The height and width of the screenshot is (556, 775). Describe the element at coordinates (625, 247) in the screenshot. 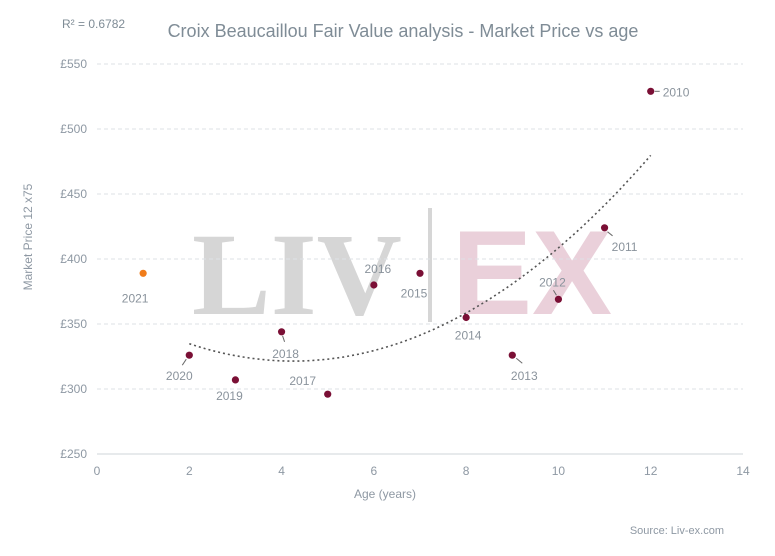

I see `data-label-2011: 2011` at that location.